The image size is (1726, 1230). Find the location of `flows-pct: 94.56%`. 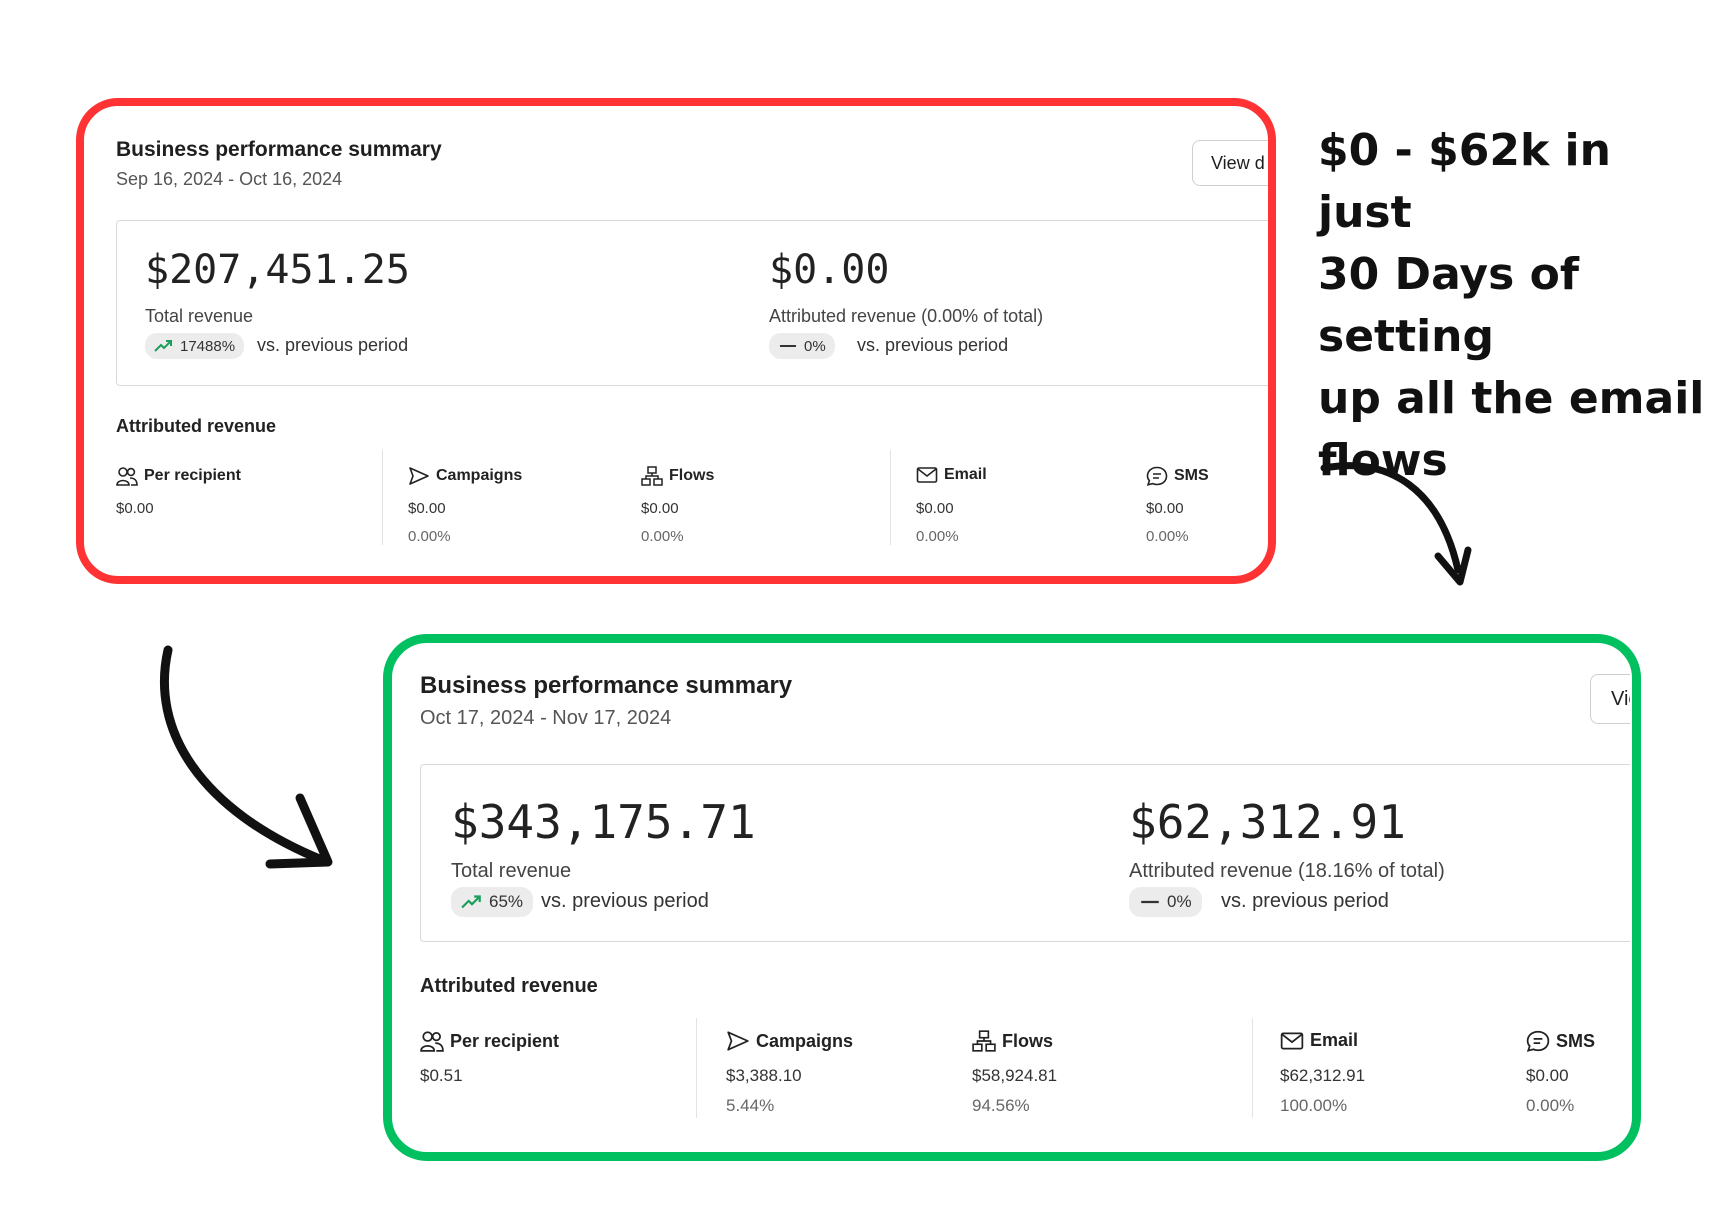

flows-pct: 94.56% is located at coordinates (1001, 1105).